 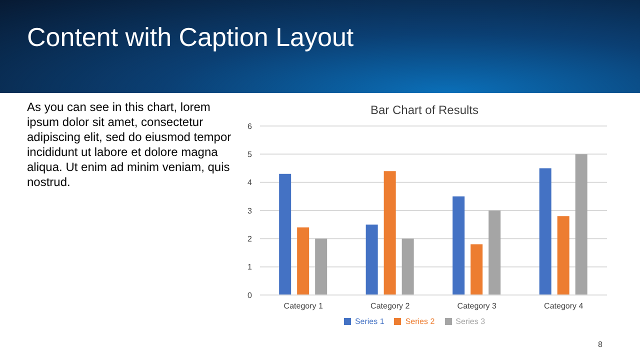 What do you see at coordinates (600, 344) in the screenshot?
I see `text: 8` at bounding box center [600, 344].